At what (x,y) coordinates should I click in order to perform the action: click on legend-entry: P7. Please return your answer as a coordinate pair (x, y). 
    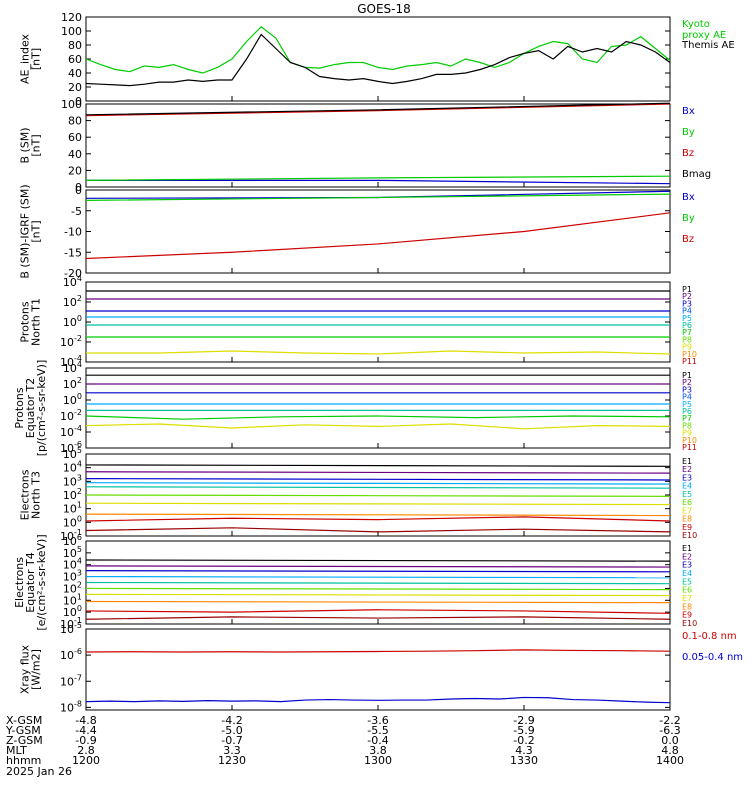
    Looking at the image, I should click on (687, 332).